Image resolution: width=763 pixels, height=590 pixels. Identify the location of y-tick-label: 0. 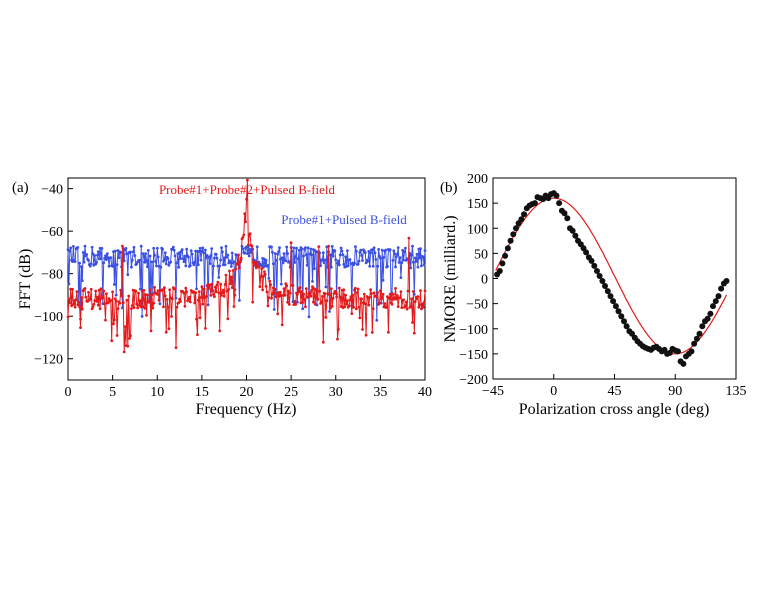
(484, 280).